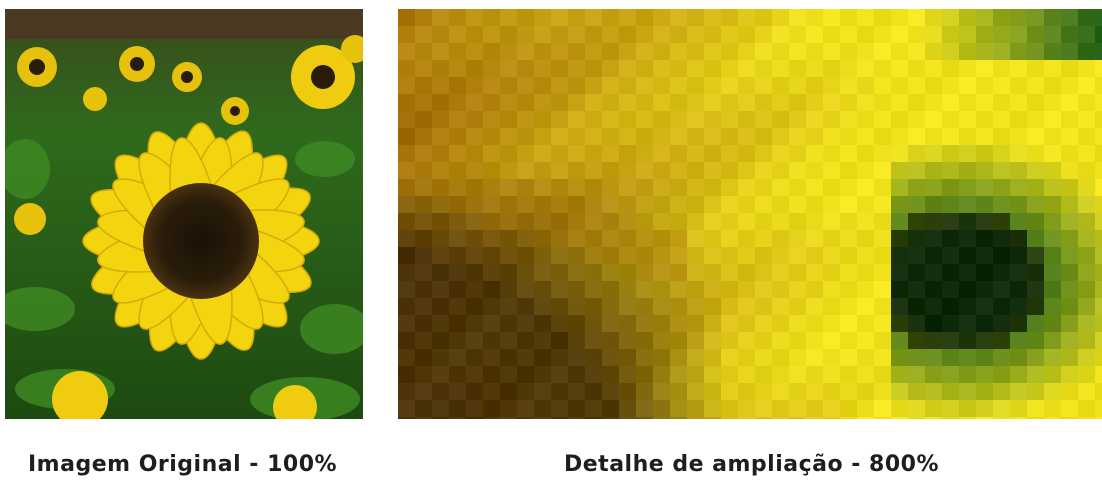 The width and height of the screenshot is (1102, 486). What do you see at coordinates (183, 464) in the screenshot?
I see `caption-original: Imagem Original - 100%` at bounding box center [183, 464].